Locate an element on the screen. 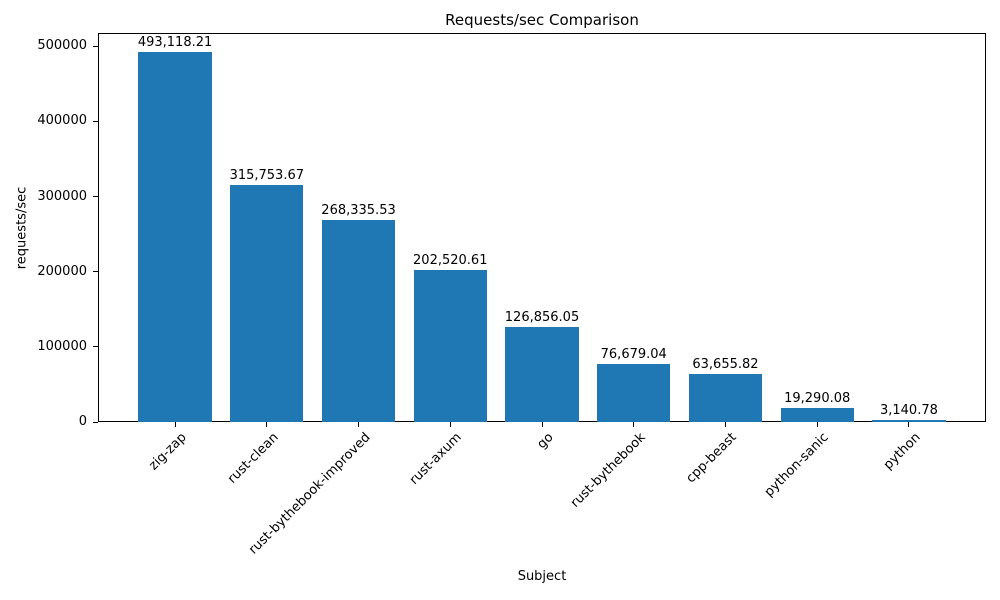 Image resolution: width=1000 pixels, height=600 pixels. bar-value-label: 3,140.78 is located at coordinates (908, 410).